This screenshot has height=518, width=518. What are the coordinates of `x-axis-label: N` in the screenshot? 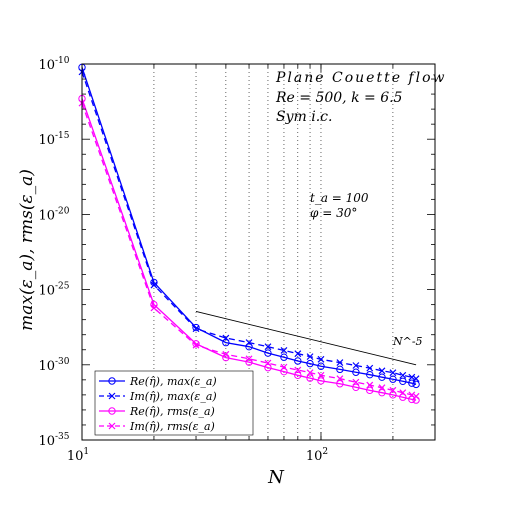 It's located at (276, 477).